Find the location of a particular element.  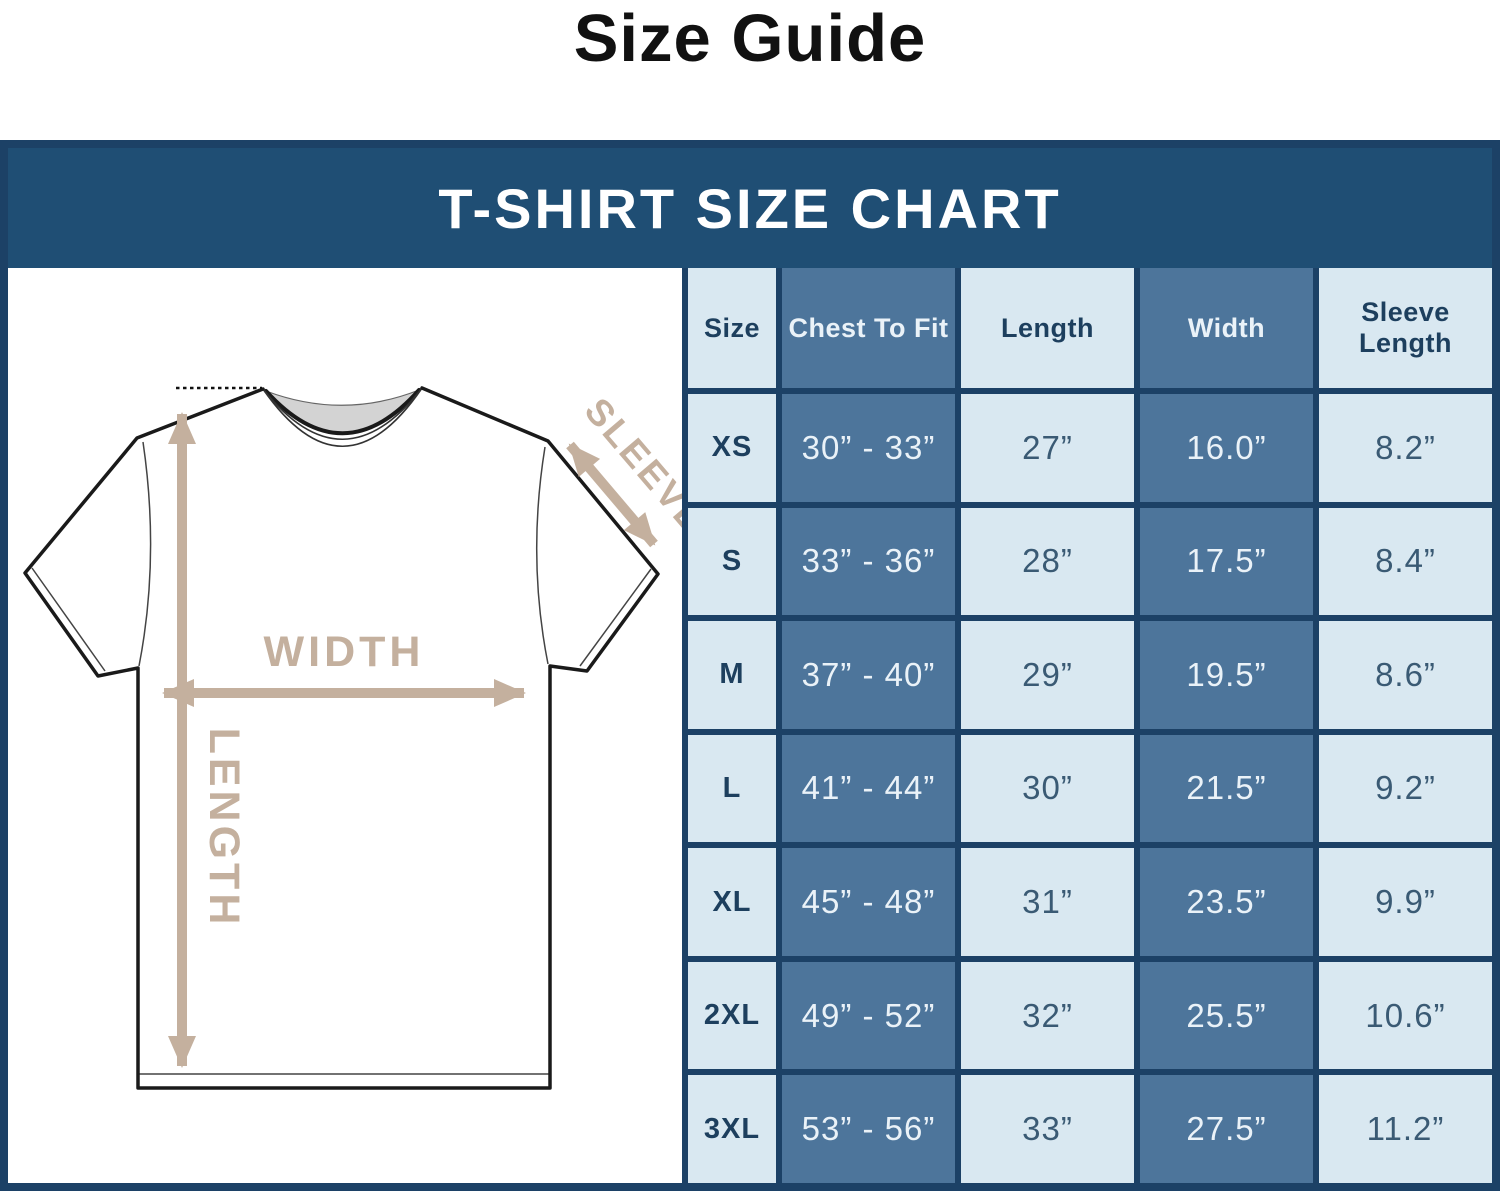

sleeve-cell: 9.9” is located at coordinates (1405, 902).